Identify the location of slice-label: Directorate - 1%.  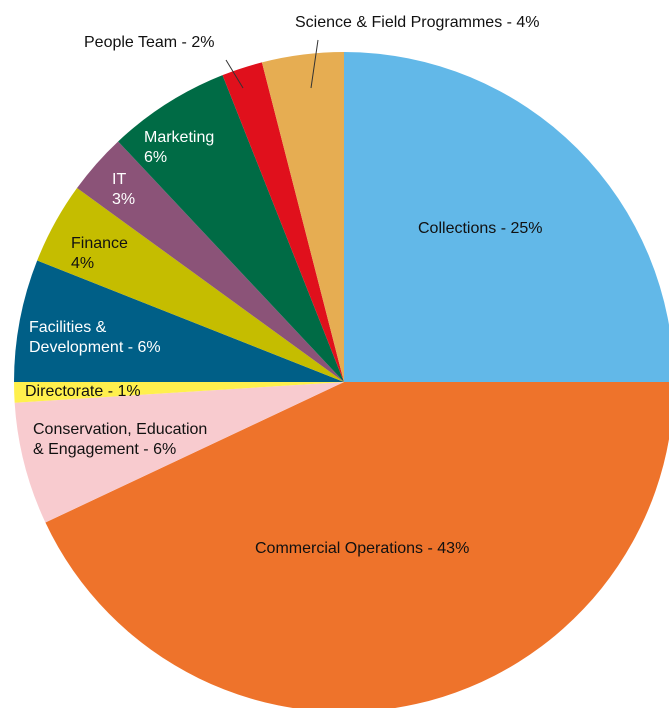
(83, 391).